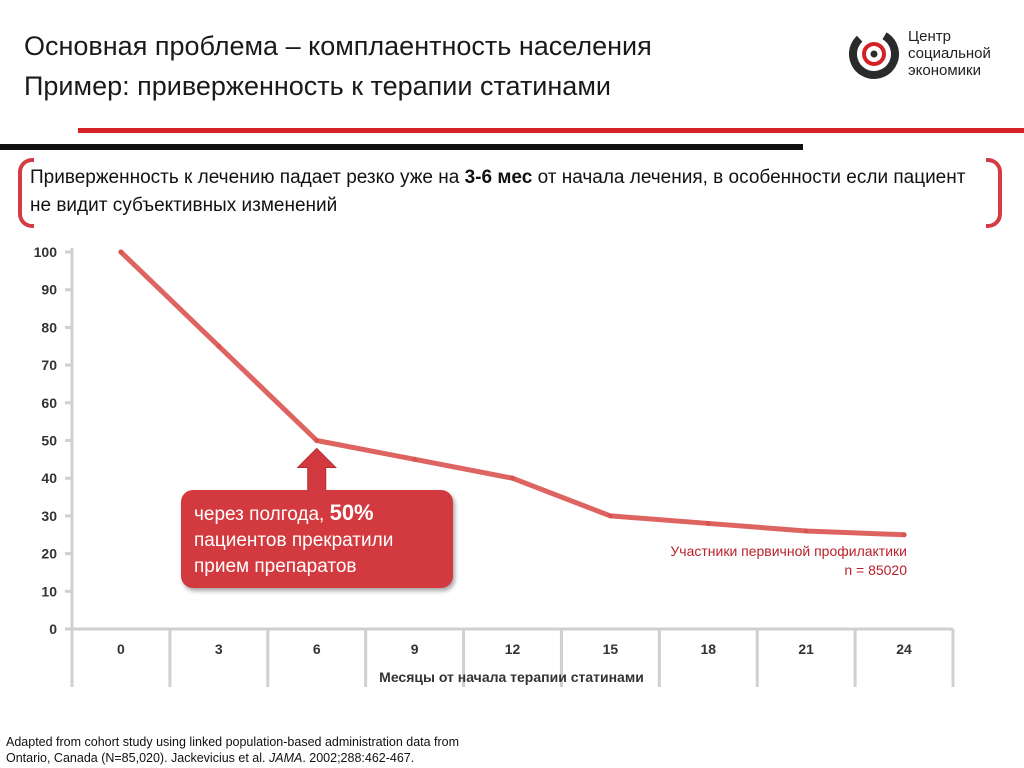 The width and height of the screenshot is (1024, 768). Describe the element at coordinates (929, 36) in the screenshot. I see `logo-line-1: Центр` at that location.